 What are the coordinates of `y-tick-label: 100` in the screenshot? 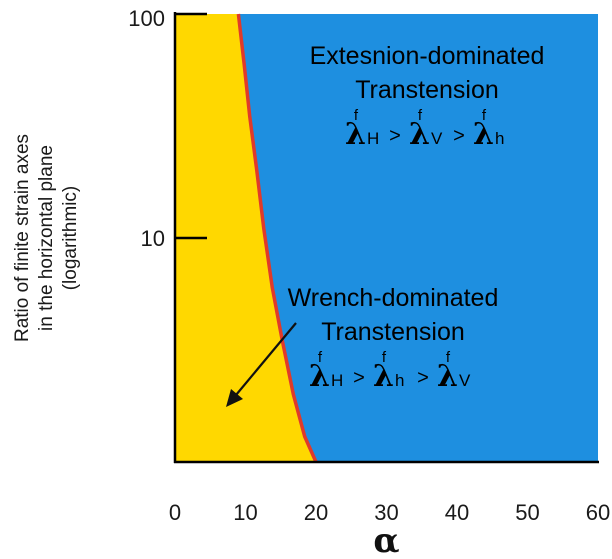 It's located at (146, 18).